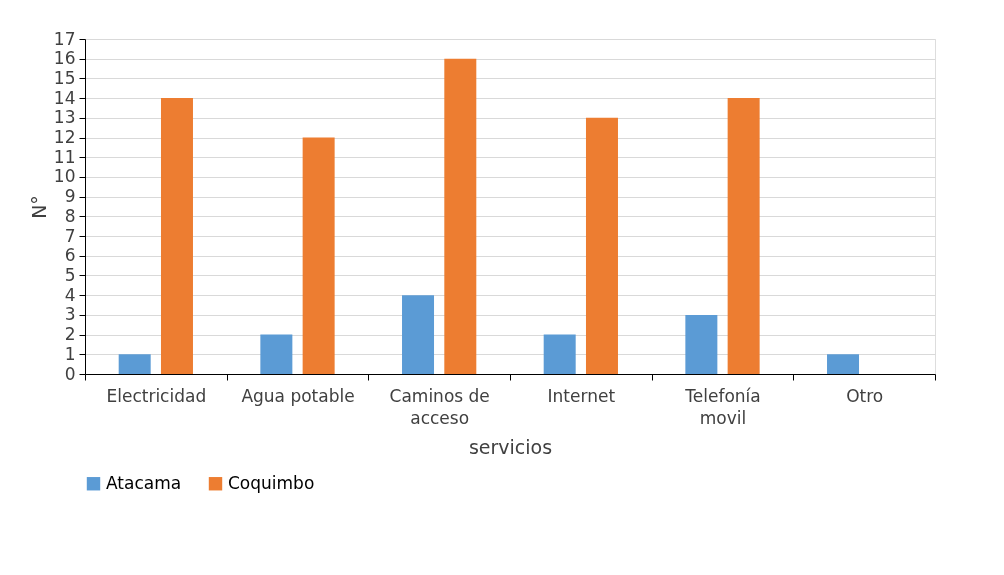 The height and width of the screenshot is (575, 1004). I want to click on x-axis-title: servicios, so click(510, 446).